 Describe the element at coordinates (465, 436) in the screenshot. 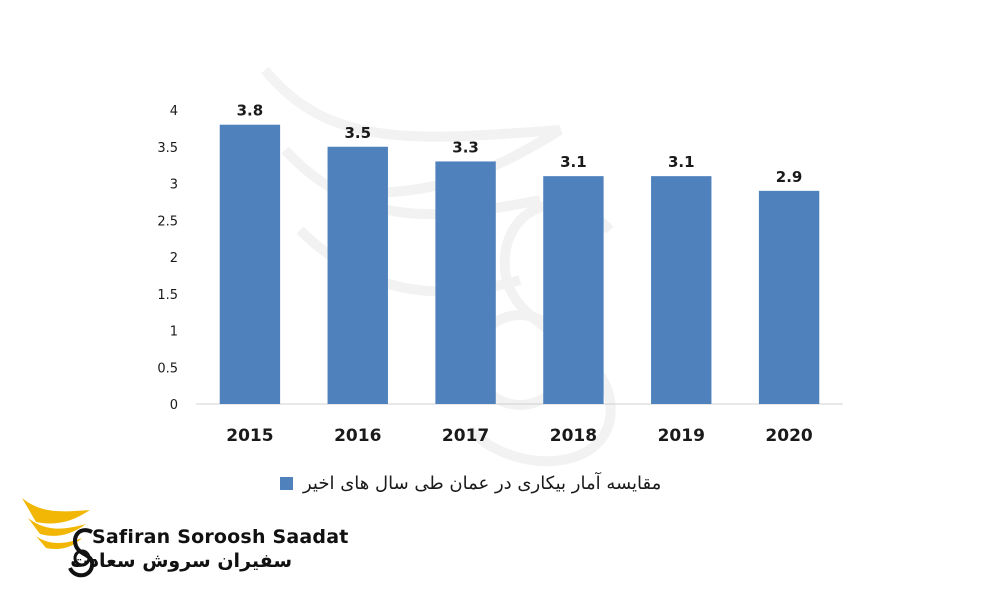

I see `x-tick-label: 2017` at that location.